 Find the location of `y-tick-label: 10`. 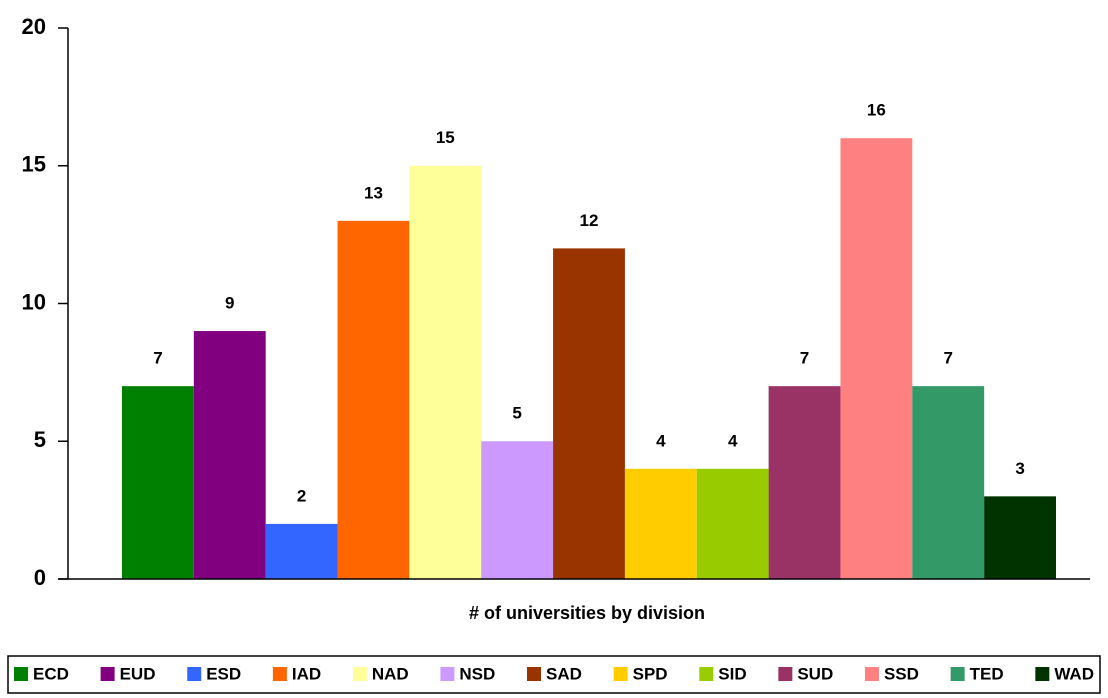

y-tick-label: 10 is located at coordinates (34, 301).